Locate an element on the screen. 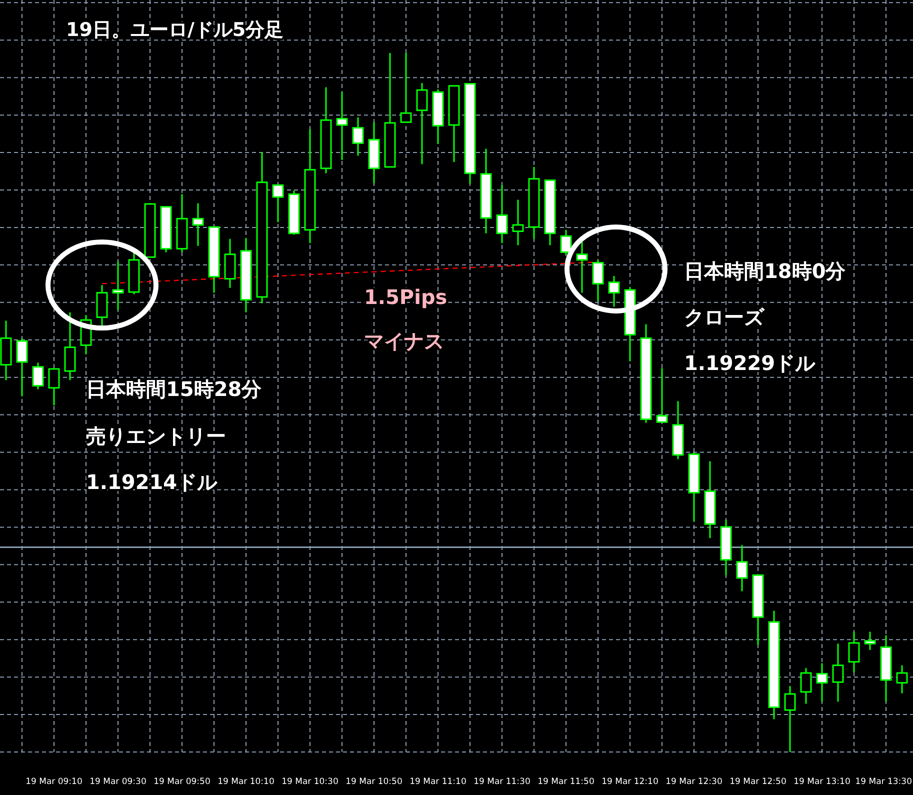  annotation: 日本時間15時28分 is located at coordinates (174, 389).